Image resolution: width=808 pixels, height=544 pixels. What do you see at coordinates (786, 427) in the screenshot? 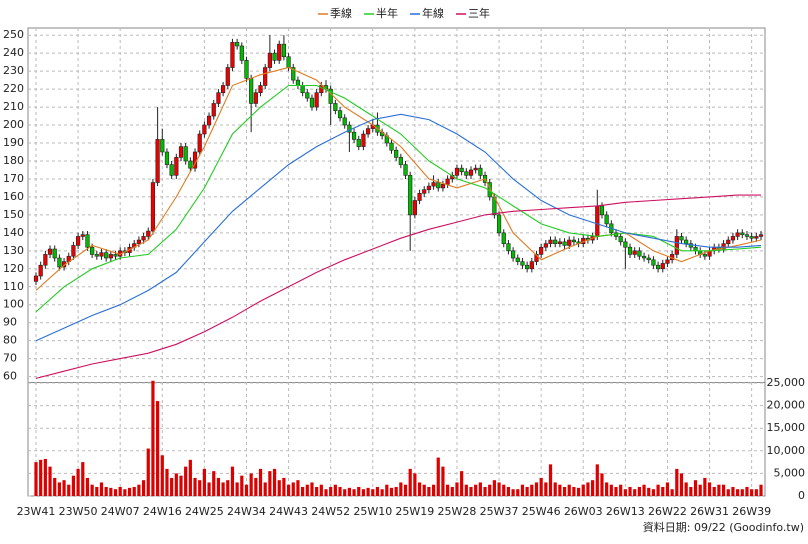
I see `y2-tick-label: 15,000` at bounding box center [786, 427].